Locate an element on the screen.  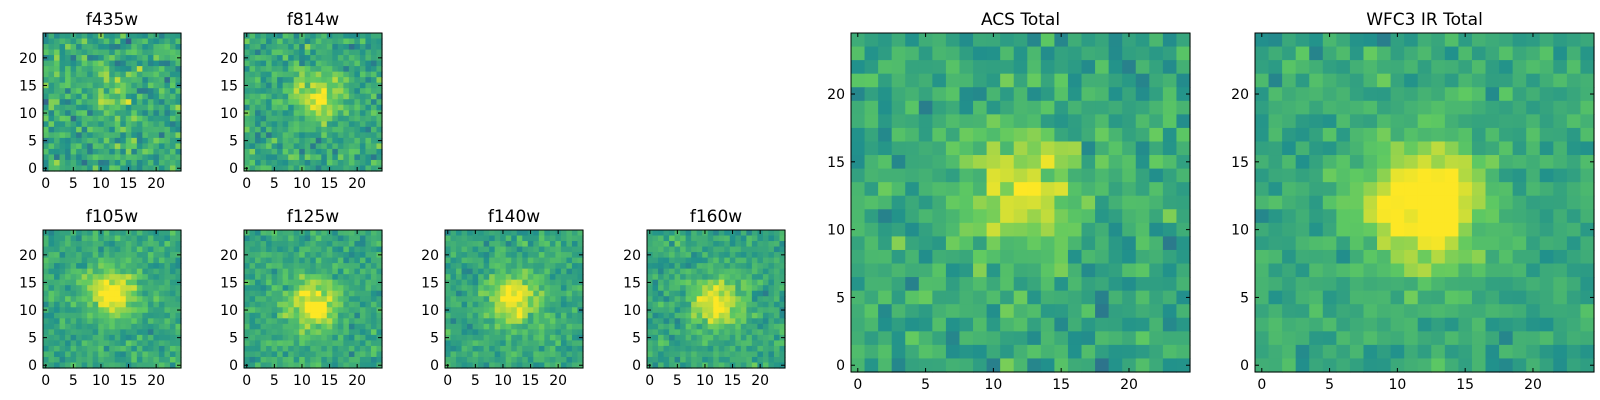
y-tick-label: 0 is located at coordinates (233, 366).